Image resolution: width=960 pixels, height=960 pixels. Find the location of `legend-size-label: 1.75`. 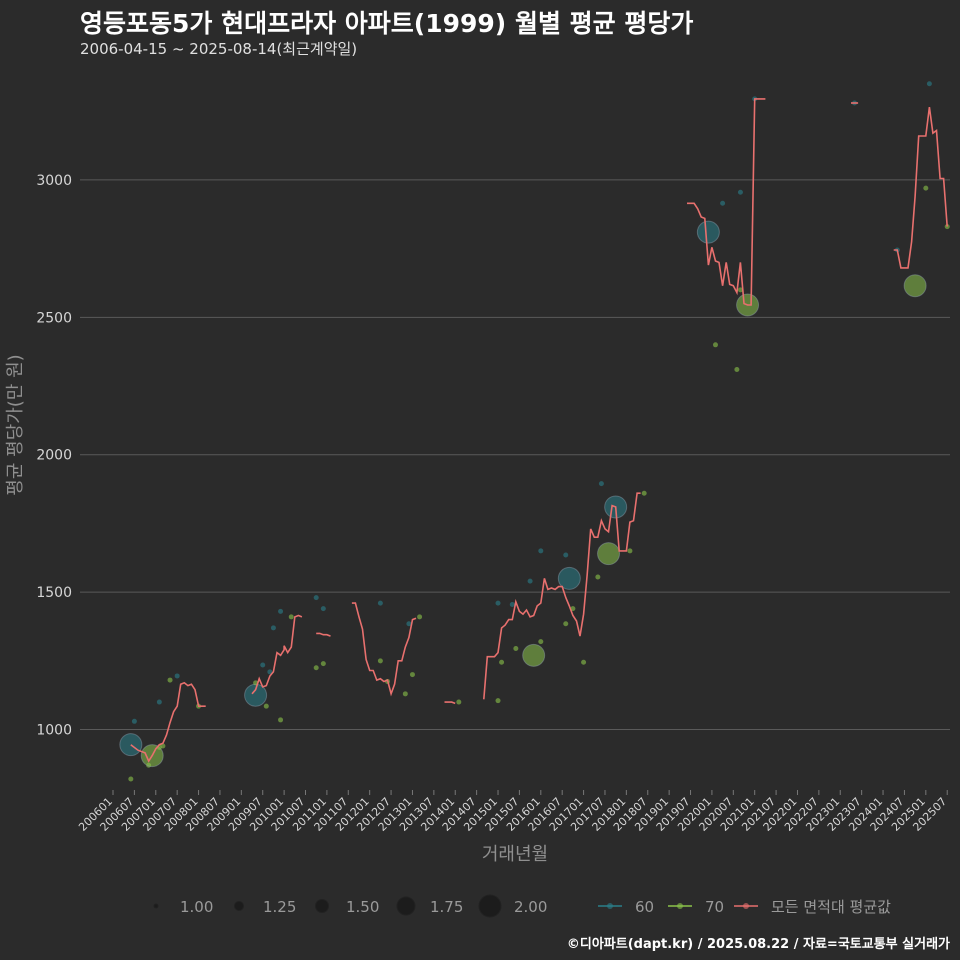

legend-size-label: 1.75 is located at coordinates (446, 907).